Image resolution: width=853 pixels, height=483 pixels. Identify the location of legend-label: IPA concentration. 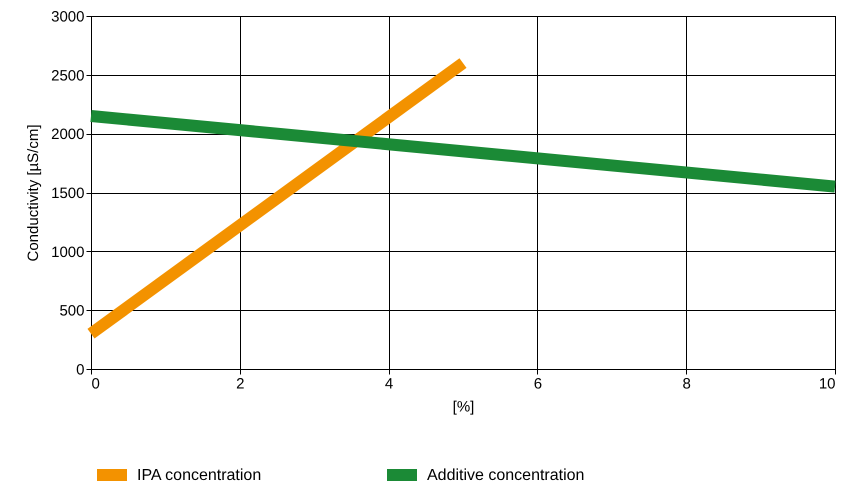
(199, 475).